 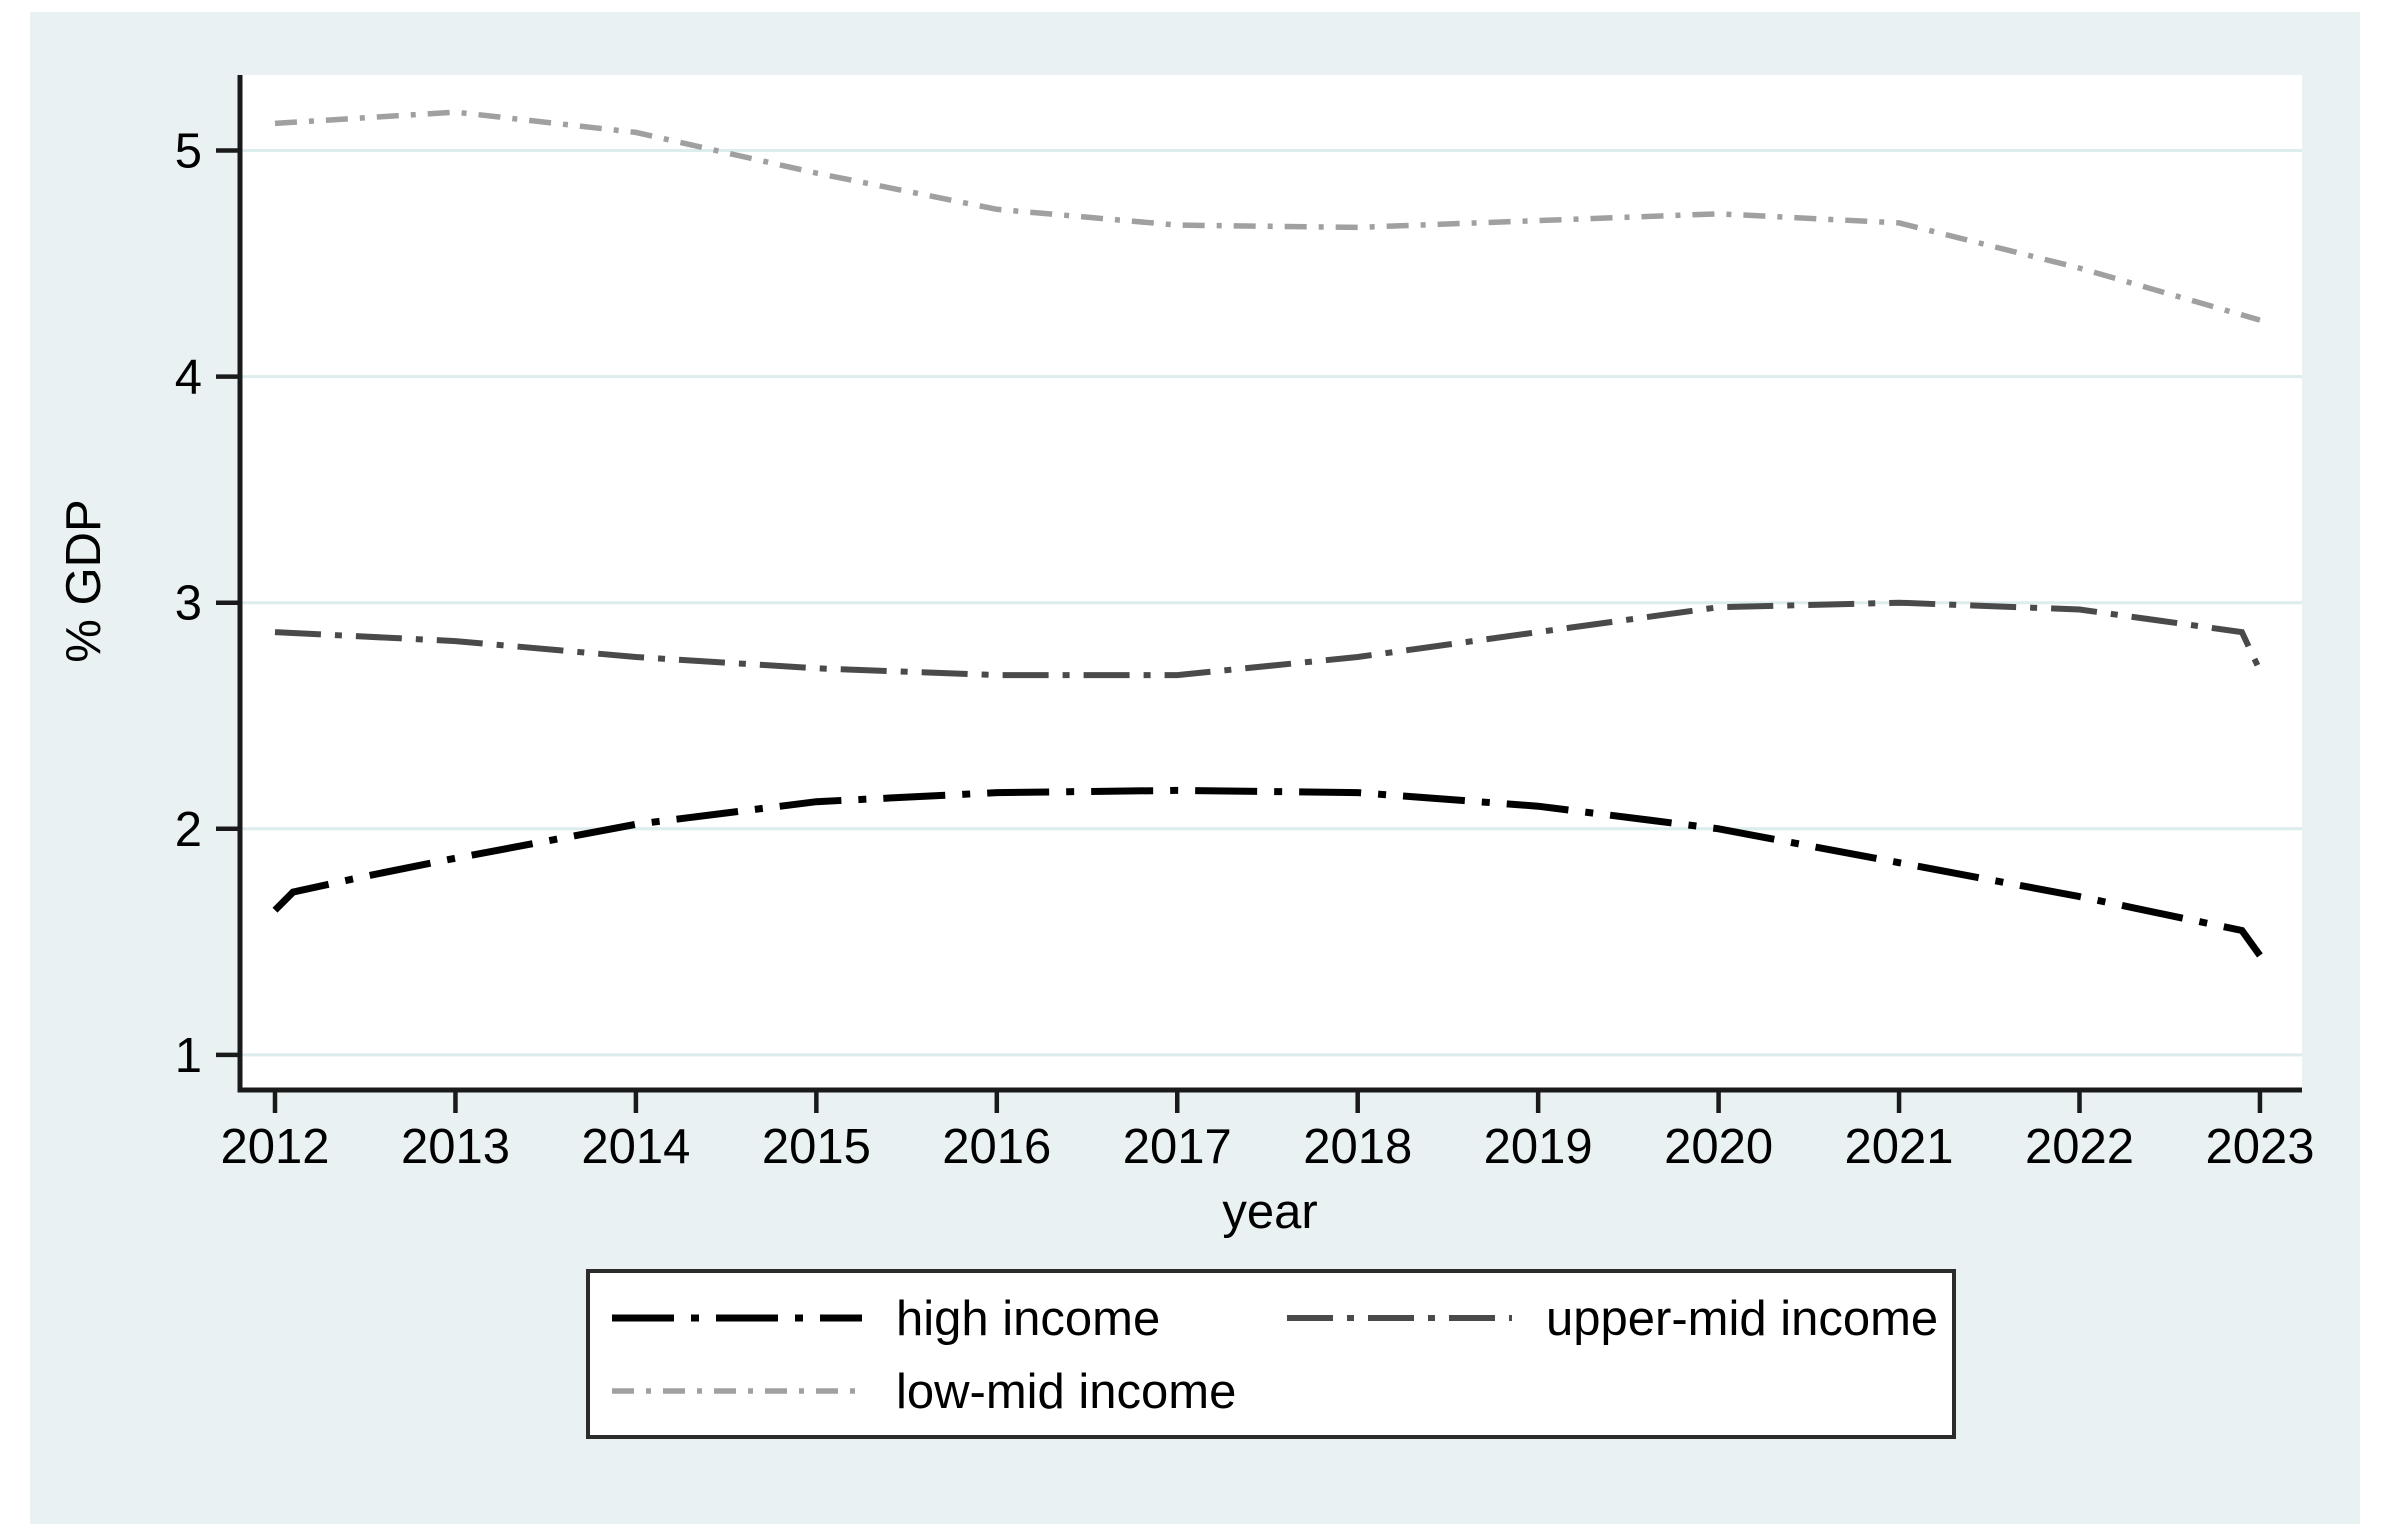 What do you see at coordinates (188, 152) in the screenshot?
I see `y-tick-label: 5` at bounding box center [188, 152].